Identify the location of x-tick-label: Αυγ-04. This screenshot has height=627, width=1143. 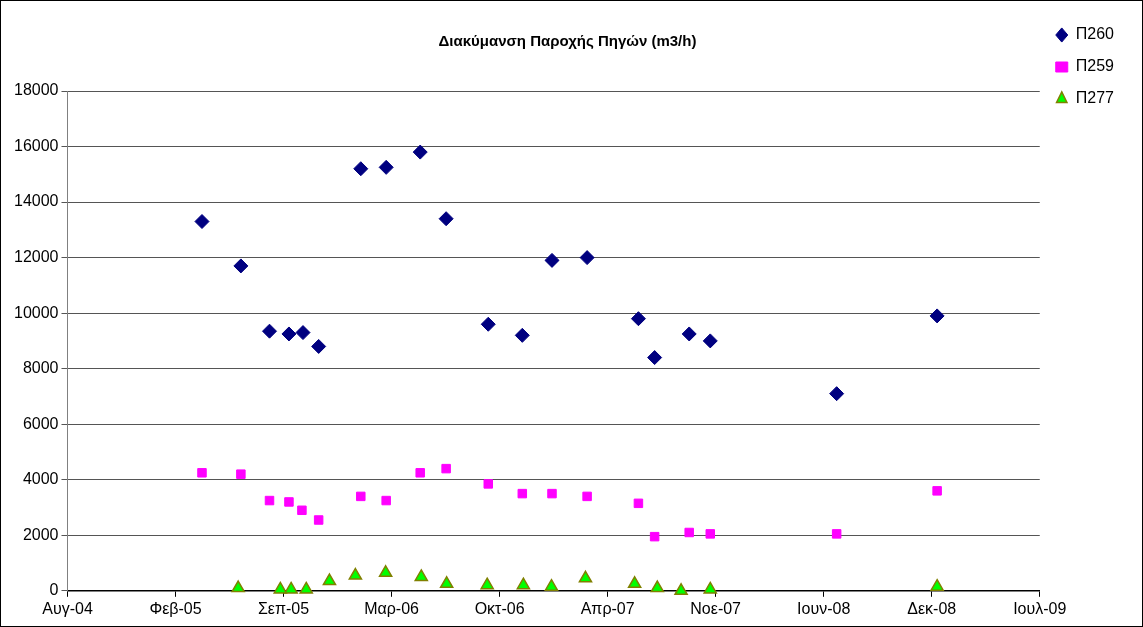
(67, 608).